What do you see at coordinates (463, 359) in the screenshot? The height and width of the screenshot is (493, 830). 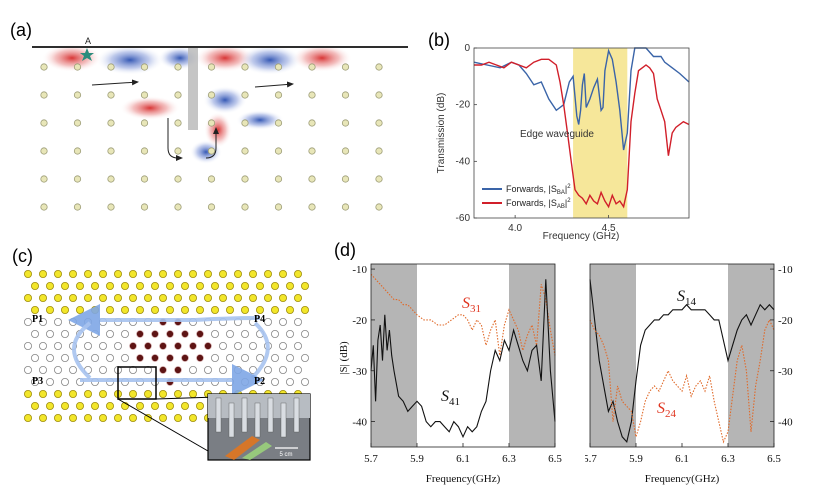 I see `series-line-s41` at bounding box center [463, 359].